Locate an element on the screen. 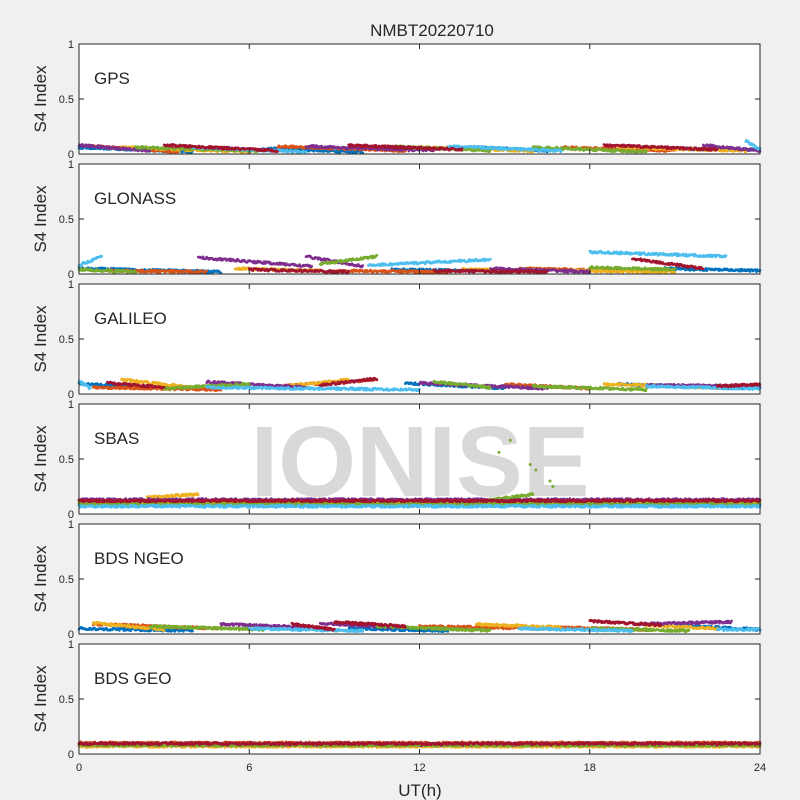 This screenshot has width=800, height=800. y-tick-label: 1 is located at coordinates (71, 45).